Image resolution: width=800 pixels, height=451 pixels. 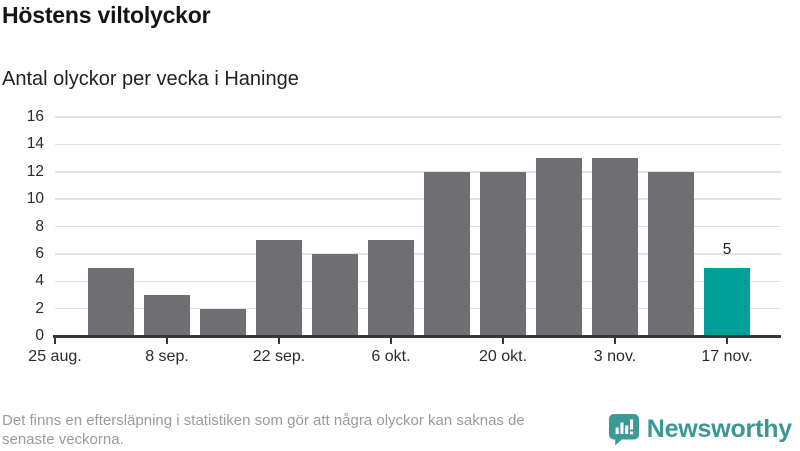 What do you see at coordinates (615, 356) in the screenshot?
I see `x-tick-label: 3 nov.` at bounding box center [615, 356].